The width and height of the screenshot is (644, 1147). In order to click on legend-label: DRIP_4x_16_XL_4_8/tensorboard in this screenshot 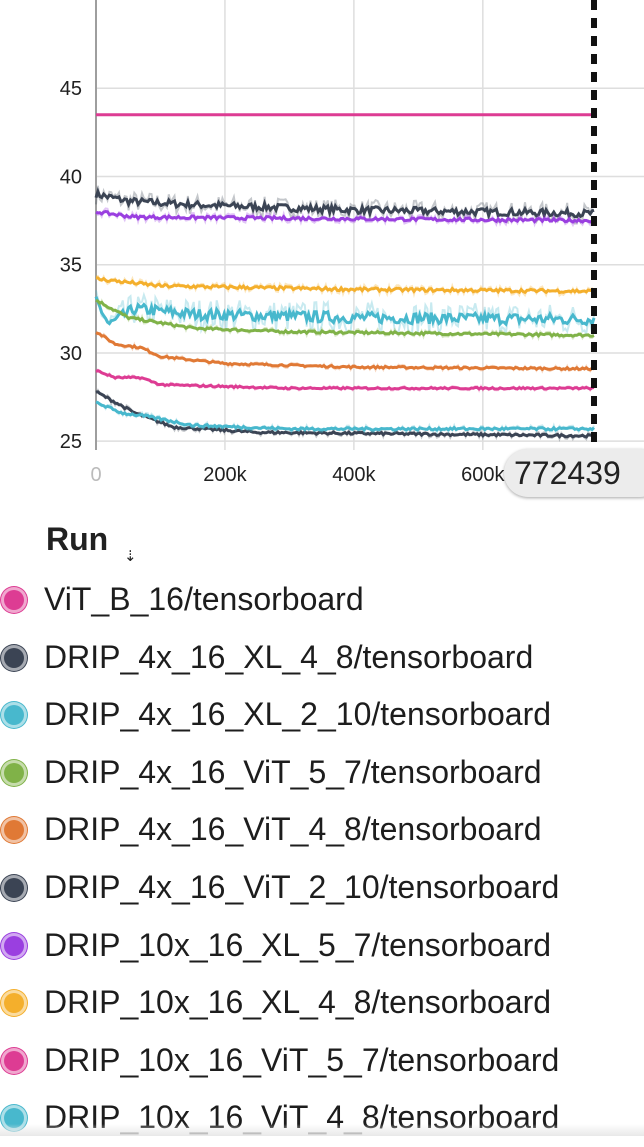, I will do `click(289, 656)`.